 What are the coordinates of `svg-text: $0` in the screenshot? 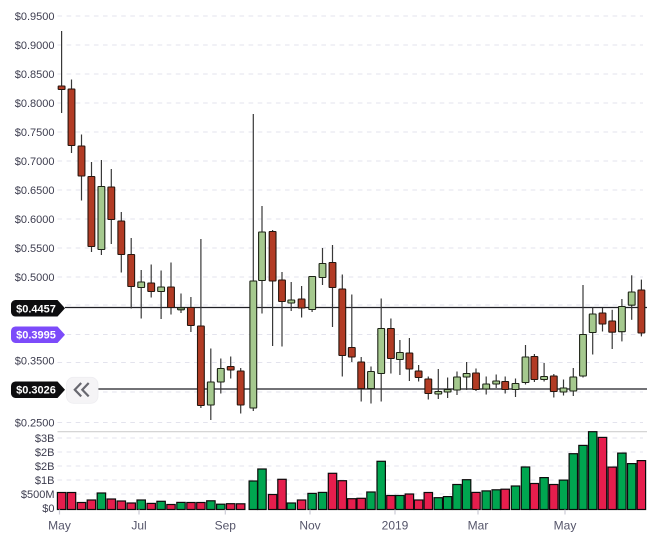 It's located at (48, 509).